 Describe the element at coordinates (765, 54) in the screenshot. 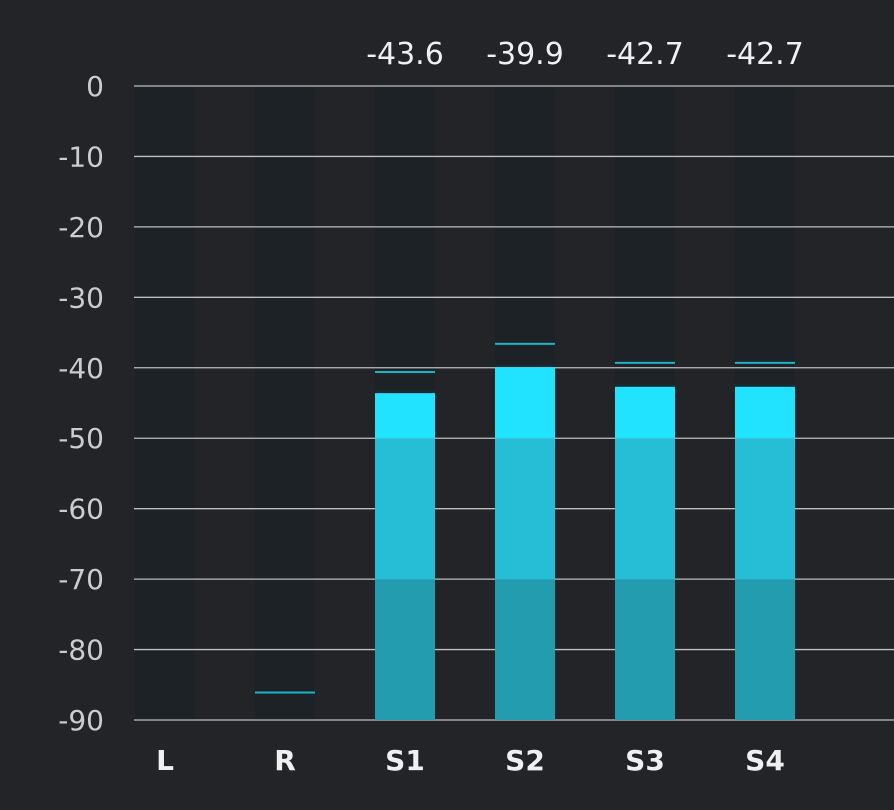

I see `peak-readout-s4: -42.7` at that location.